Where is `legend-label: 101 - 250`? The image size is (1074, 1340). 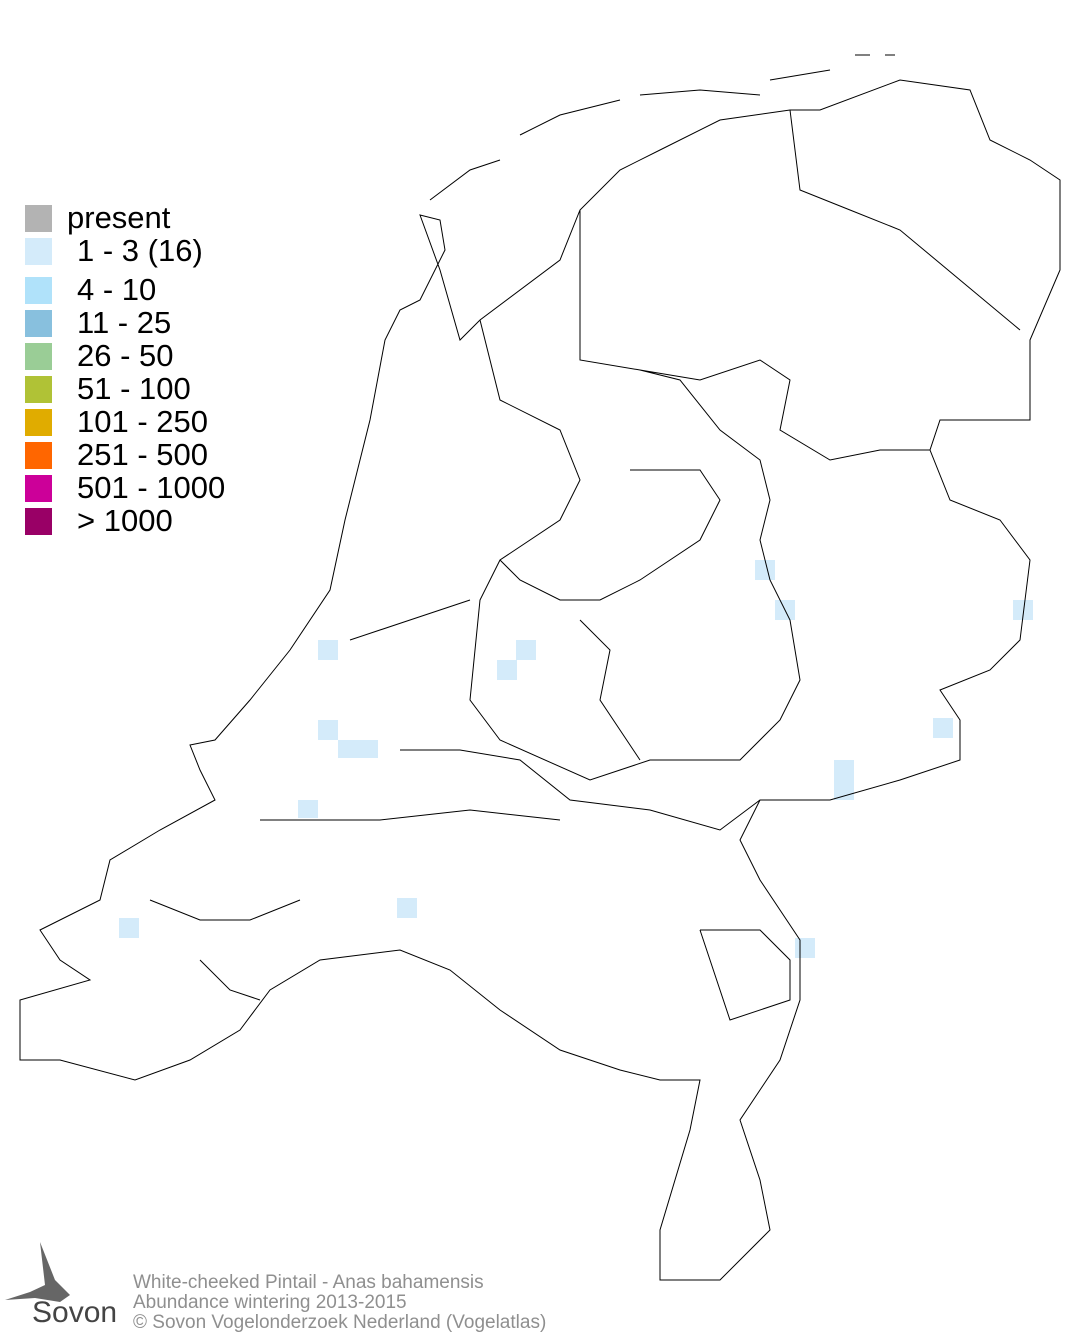
legend-label: 101 - 250 is located at coordinates (142, 421).